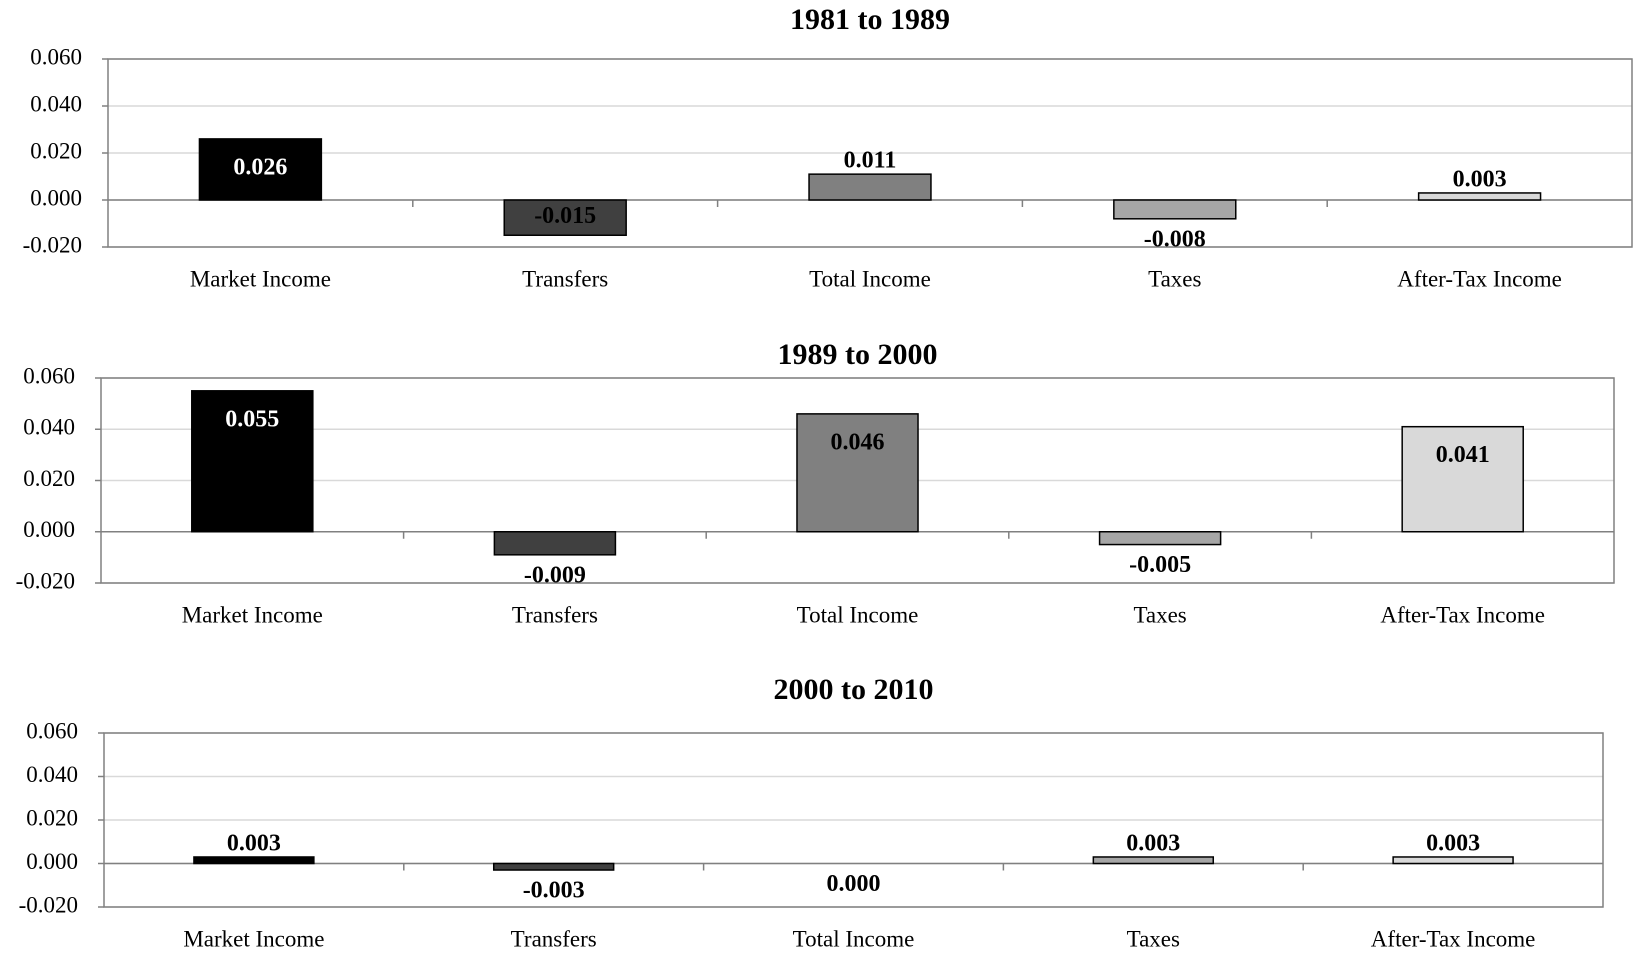  What do you see at coordinates (858, 442) in the screenshot?
I see `data-label: 0.046` at bounding box center [858, 442].